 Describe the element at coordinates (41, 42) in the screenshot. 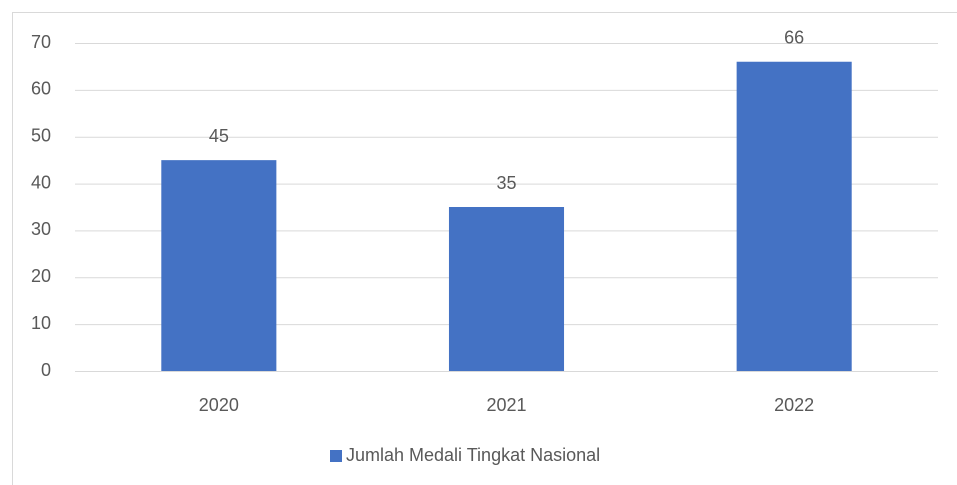

I see `y-tick-label: 70` at that location.